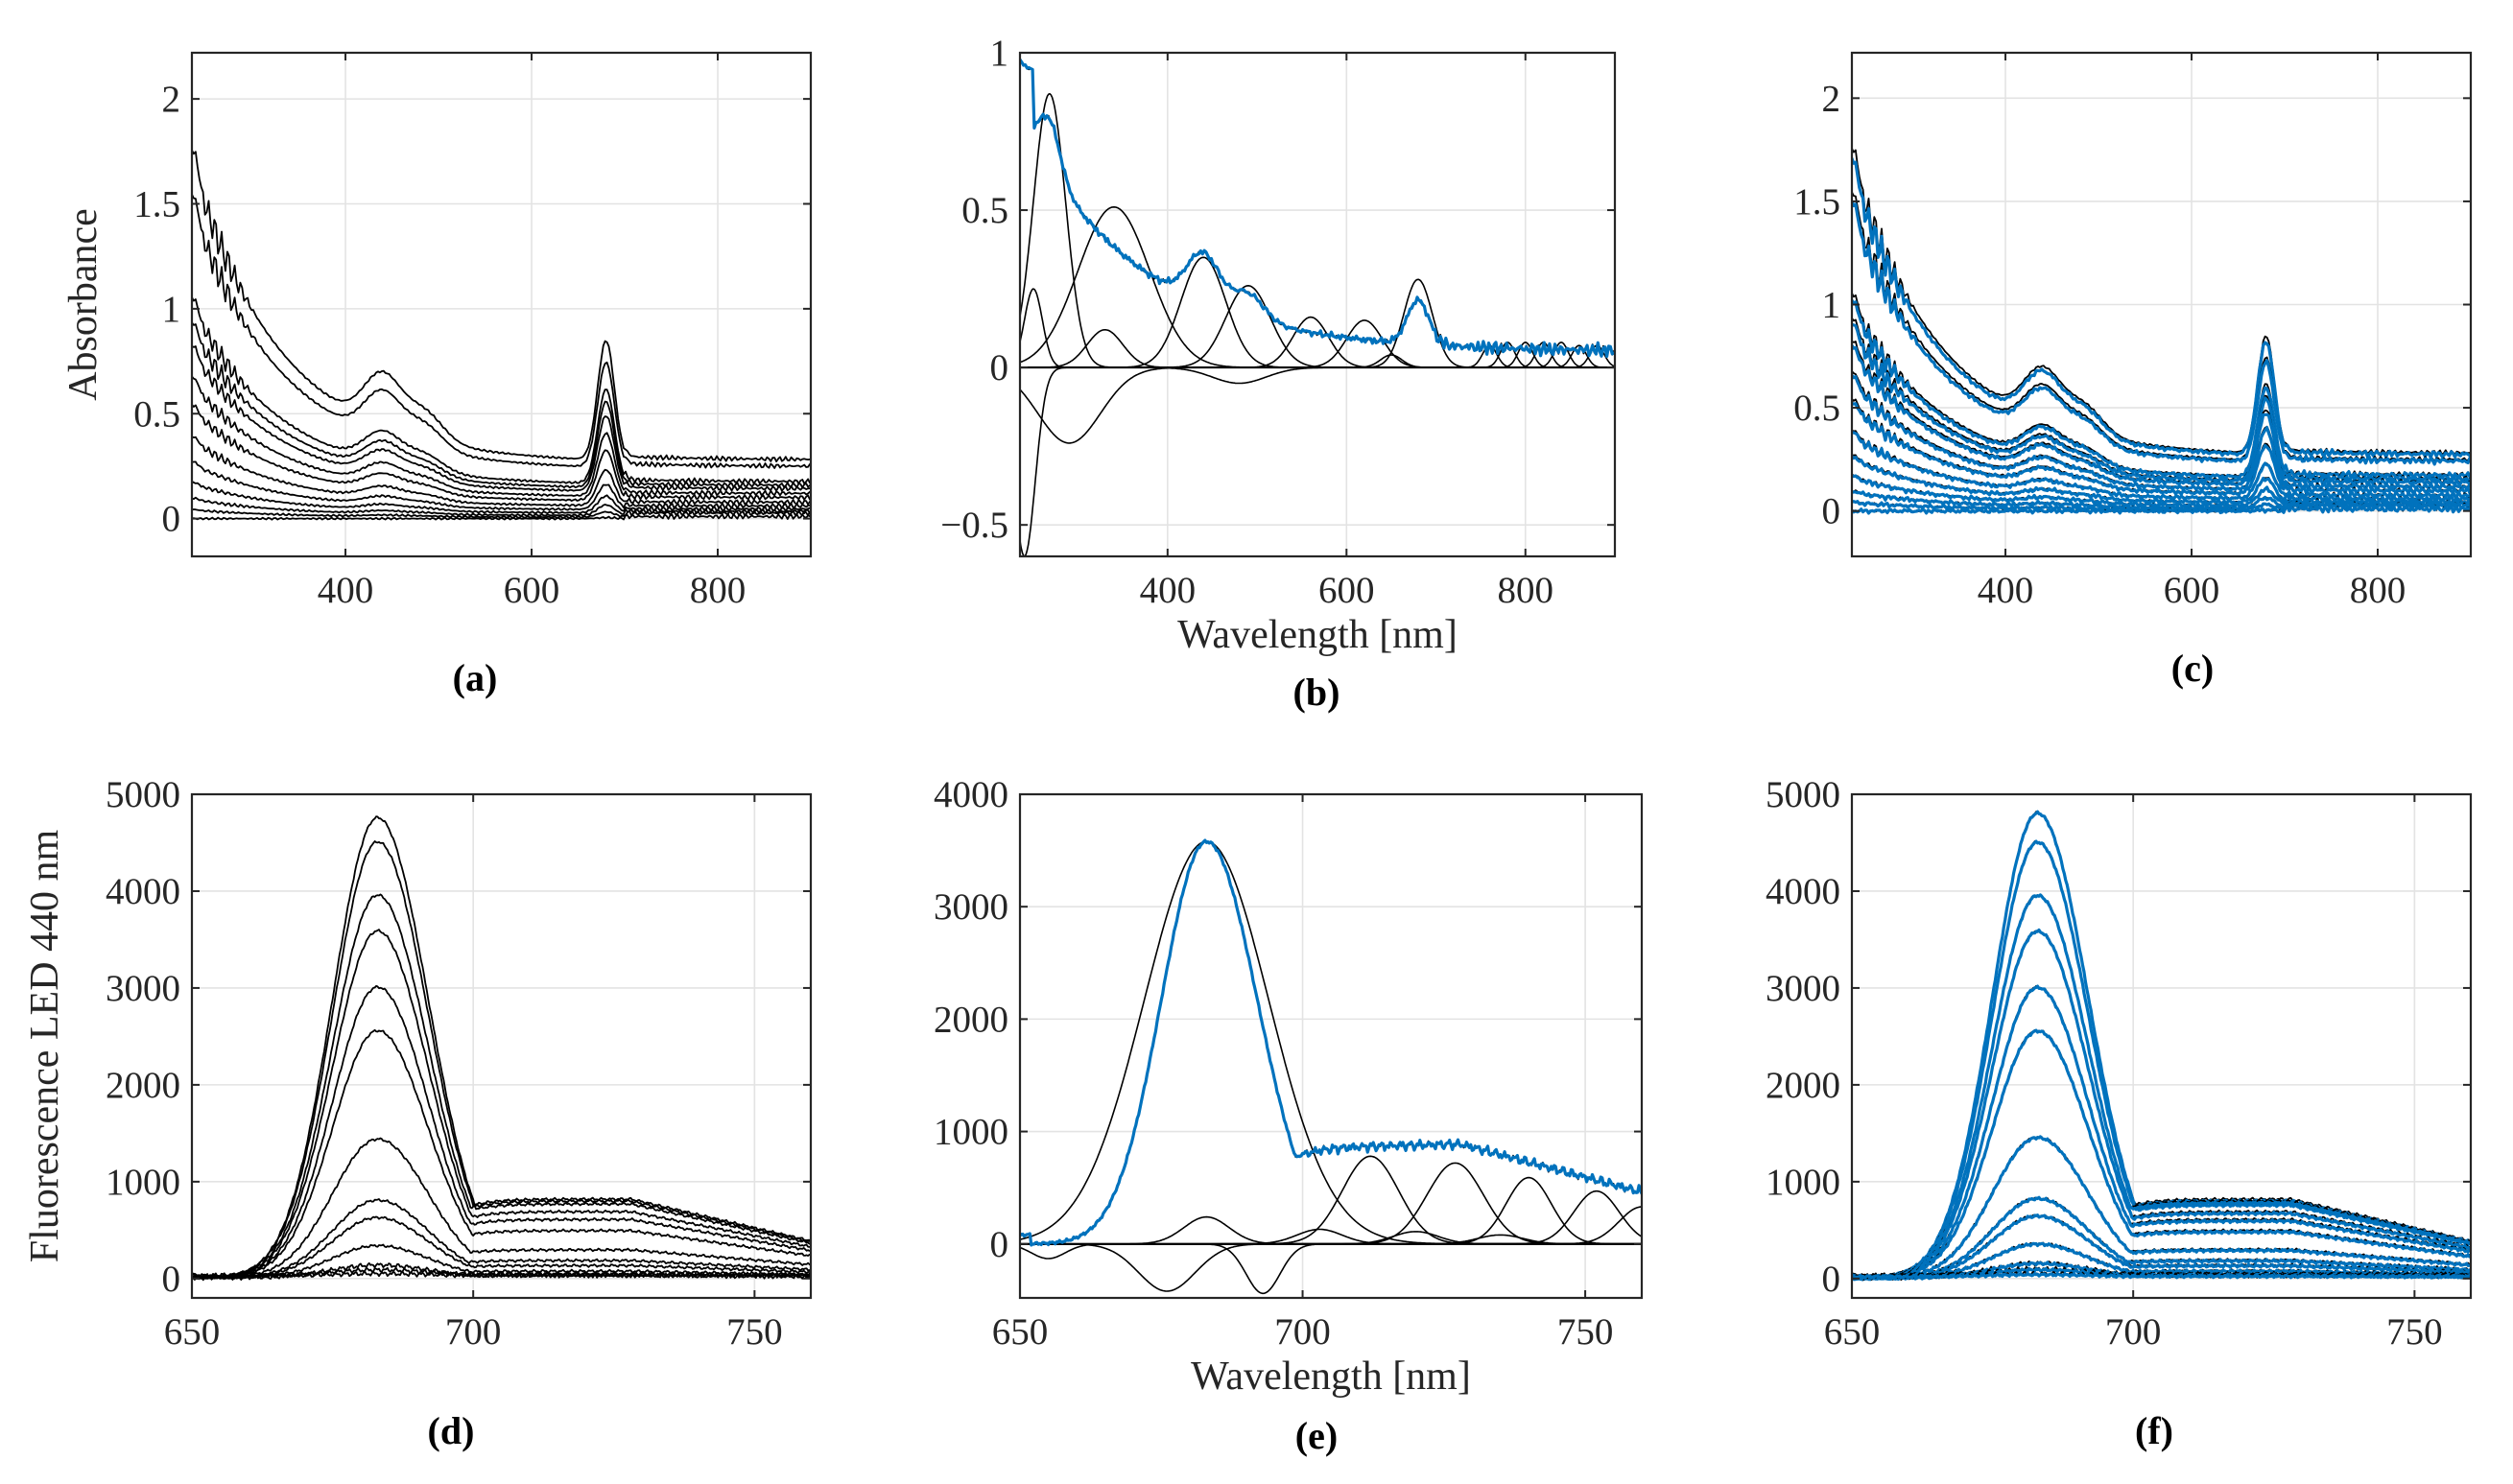  I want to click on panel-f-fluorescence-fit: 650 700 750 0 1000 2000 3000 4000 5000 (f), so click(2119, 1113).